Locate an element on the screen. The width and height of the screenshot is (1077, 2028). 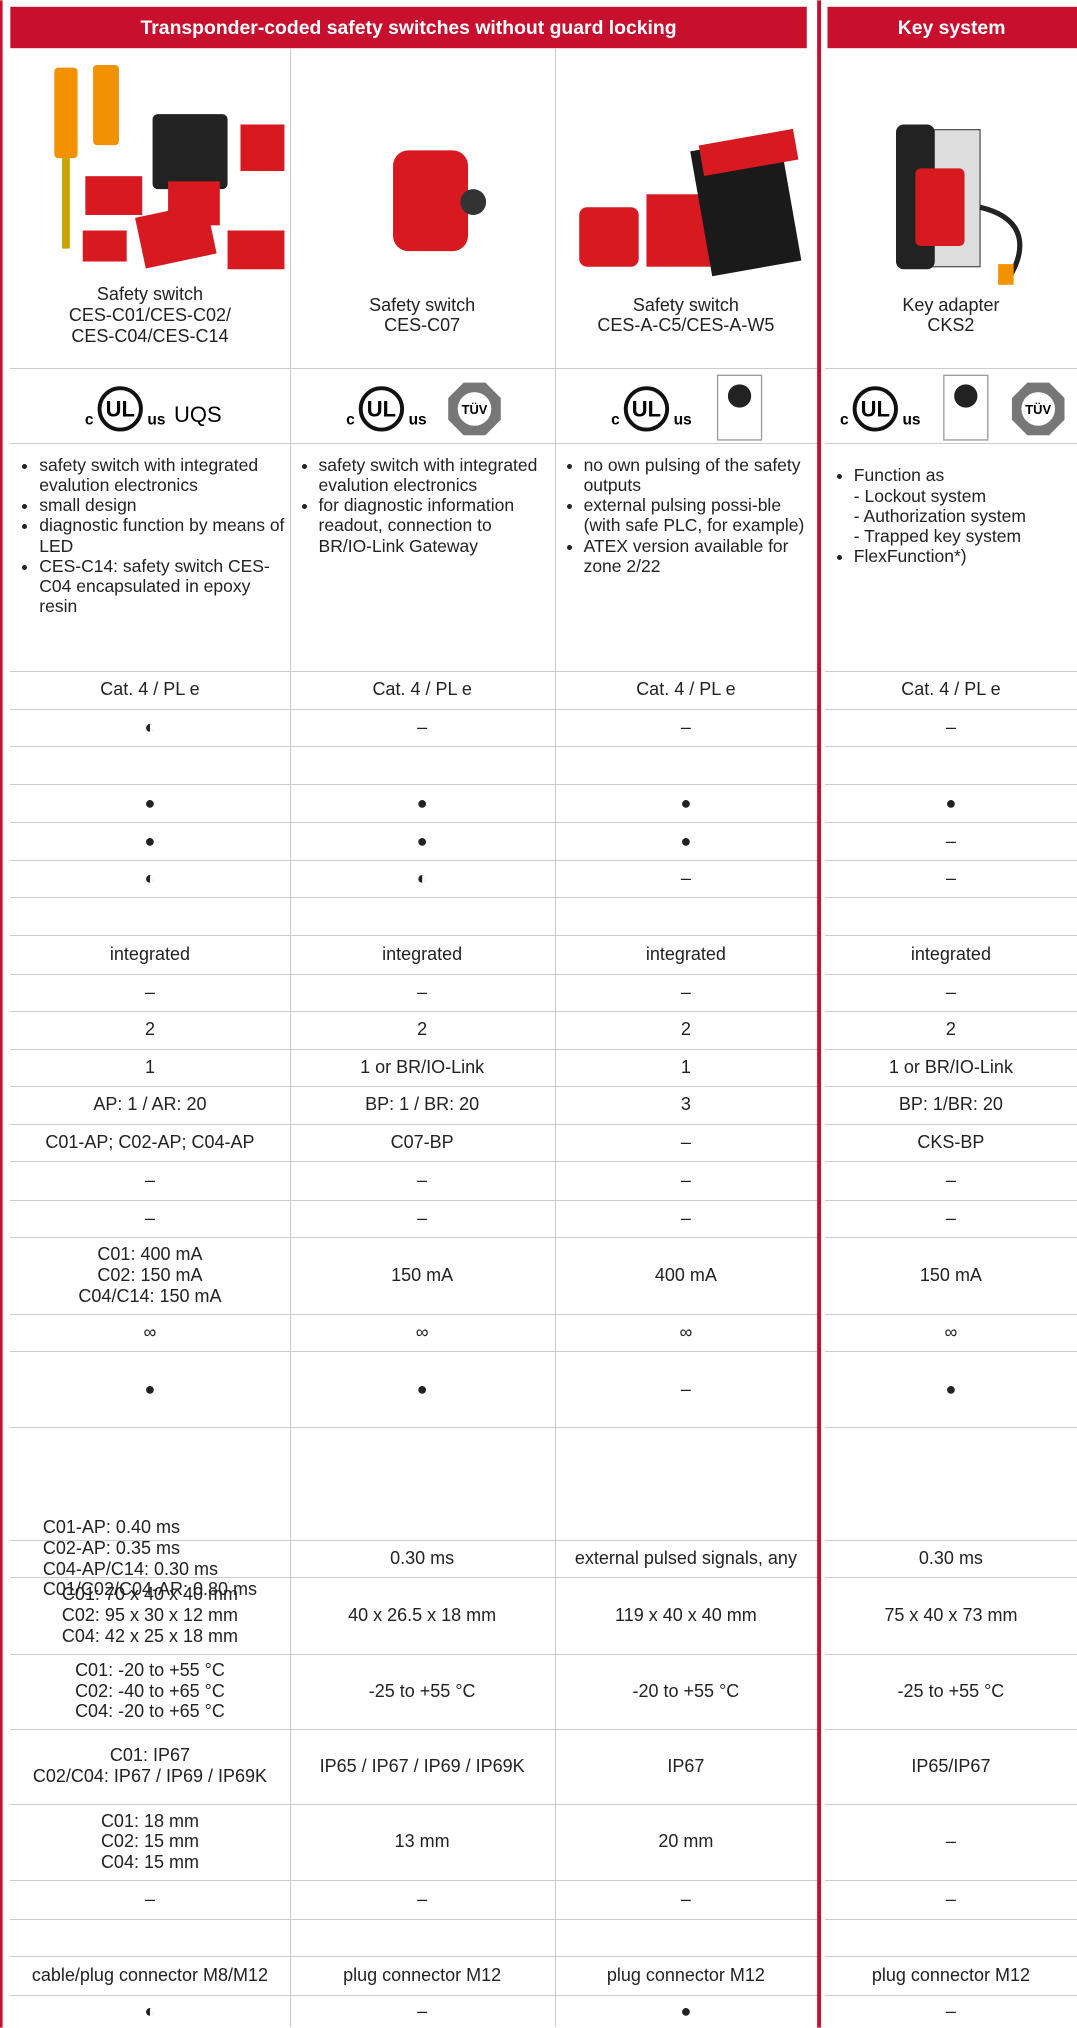
table-cell: C01: IP67 C02/C04: IP67 / IP69 / IP69K is located at coordinates (149, 1766).